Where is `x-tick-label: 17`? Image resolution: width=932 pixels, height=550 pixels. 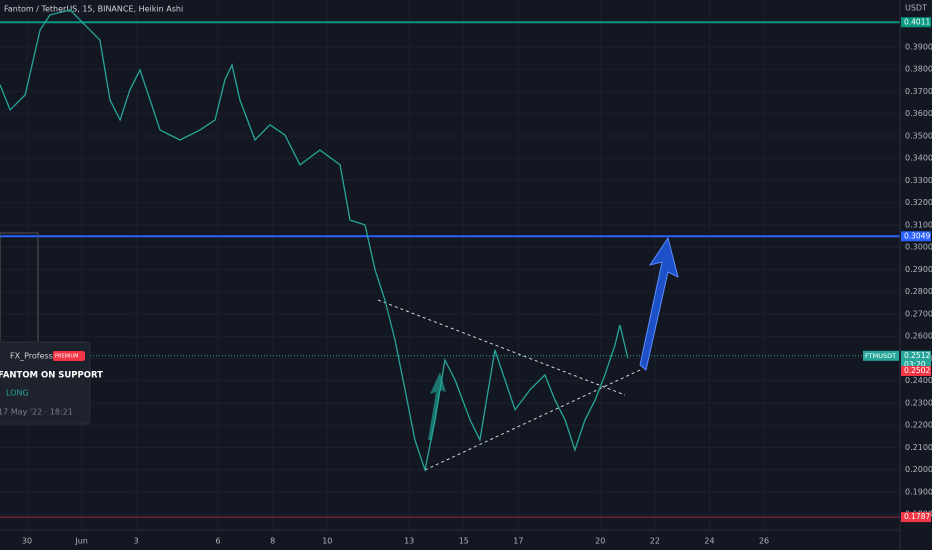
x-tick-label: 17 is located at coordinates (518, 541).